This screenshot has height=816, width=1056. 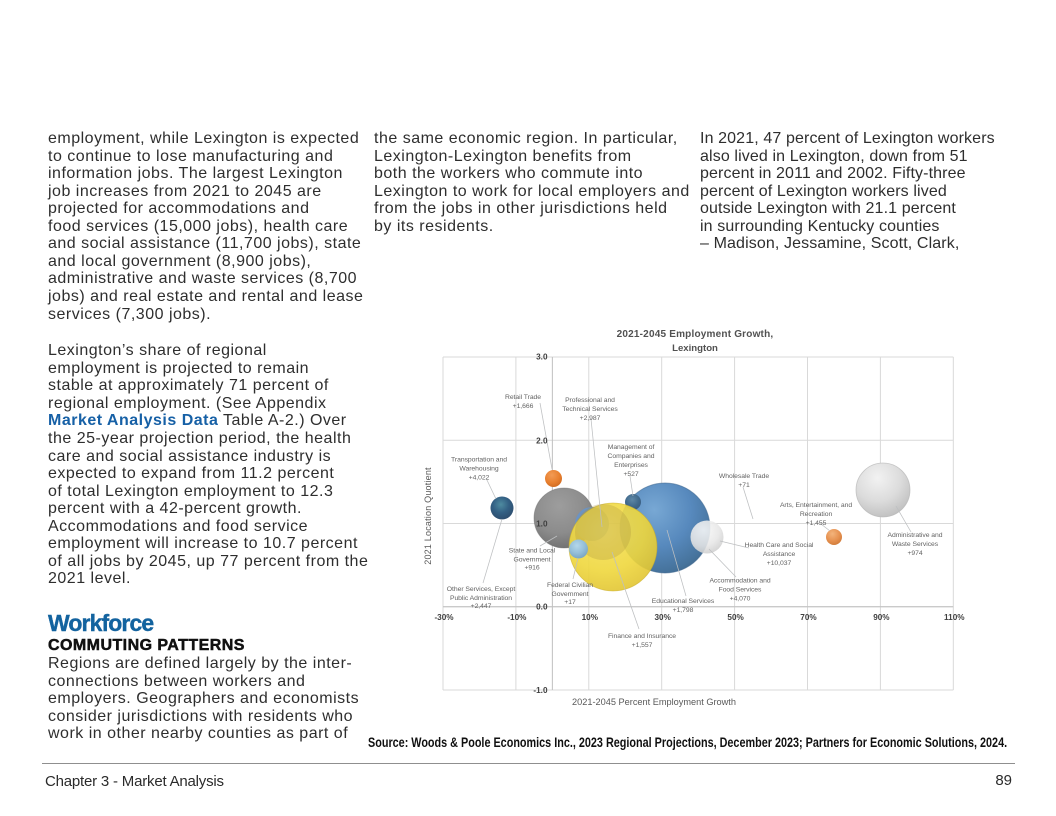 I want to click on svg-text: Assistance, so click(x=779, y=554).